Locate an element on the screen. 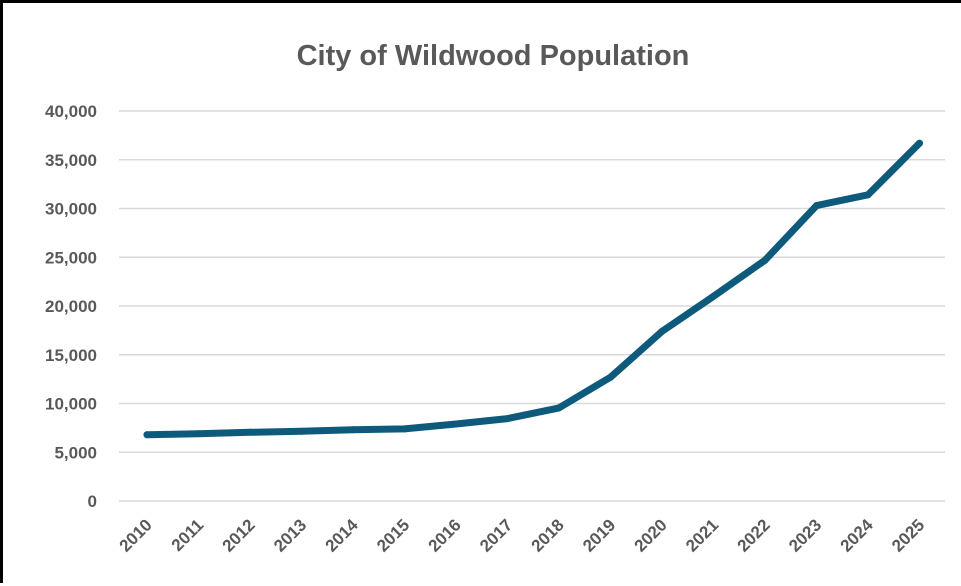 The image size is (961, 586). x-tick-label: 2011 is located at coordinates (188, 535).